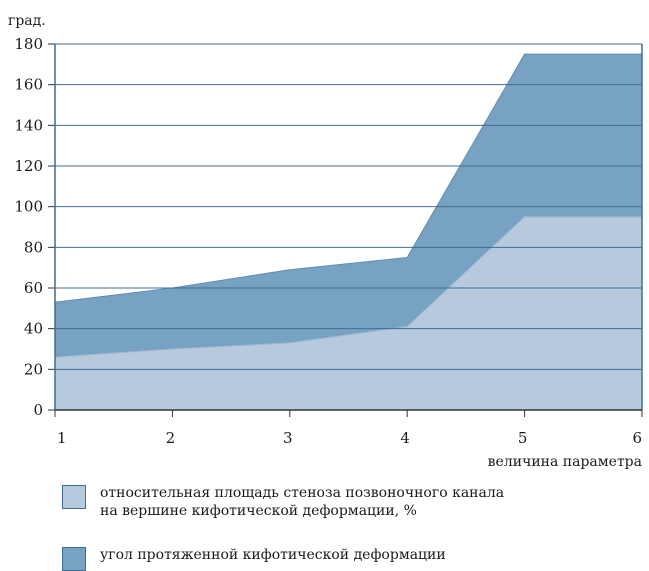 The height and width of the screenshot is (571, 649). Describe the element at coordinates (33, 329) in the screenshot. I see `y-tick-label-40: 40` at that location.